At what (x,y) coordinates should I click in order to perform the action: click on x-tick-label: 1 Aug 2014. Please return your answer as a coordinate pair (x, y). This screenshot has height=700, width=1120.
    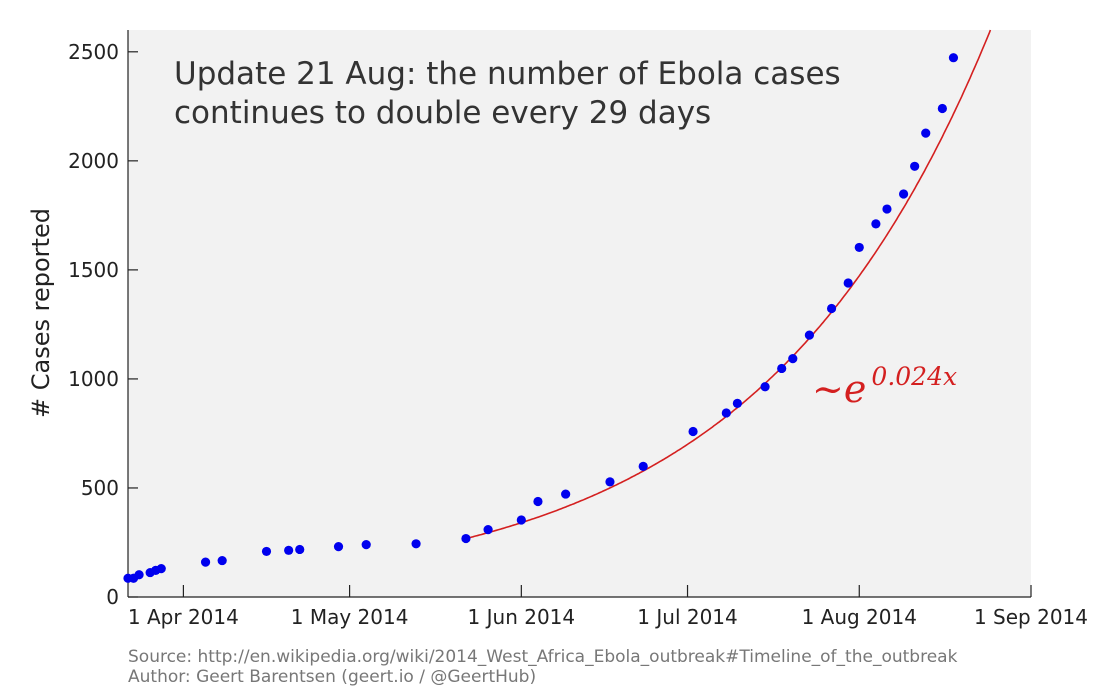
    Looking at the image, I should click on (859, 617).